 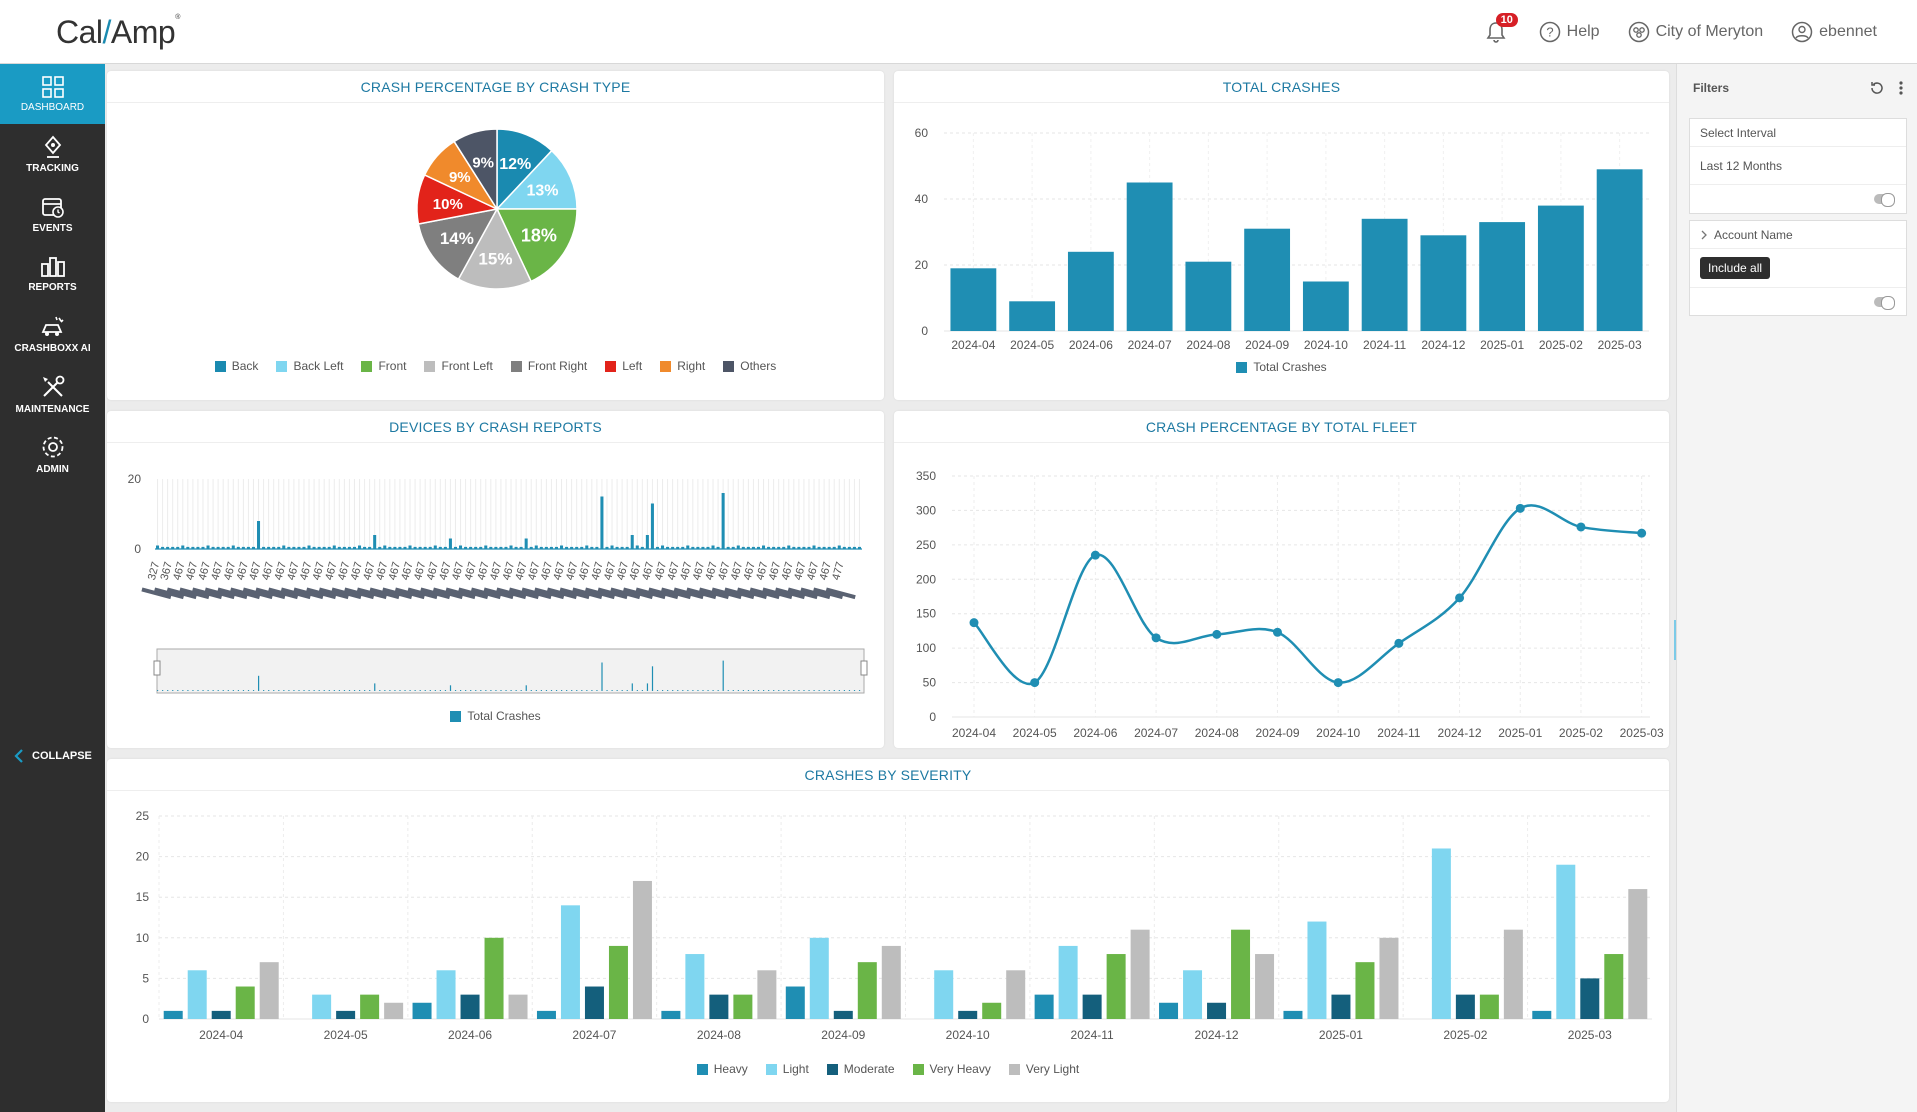 I want to click on more-options-icon, so click(x=1901, y=88).